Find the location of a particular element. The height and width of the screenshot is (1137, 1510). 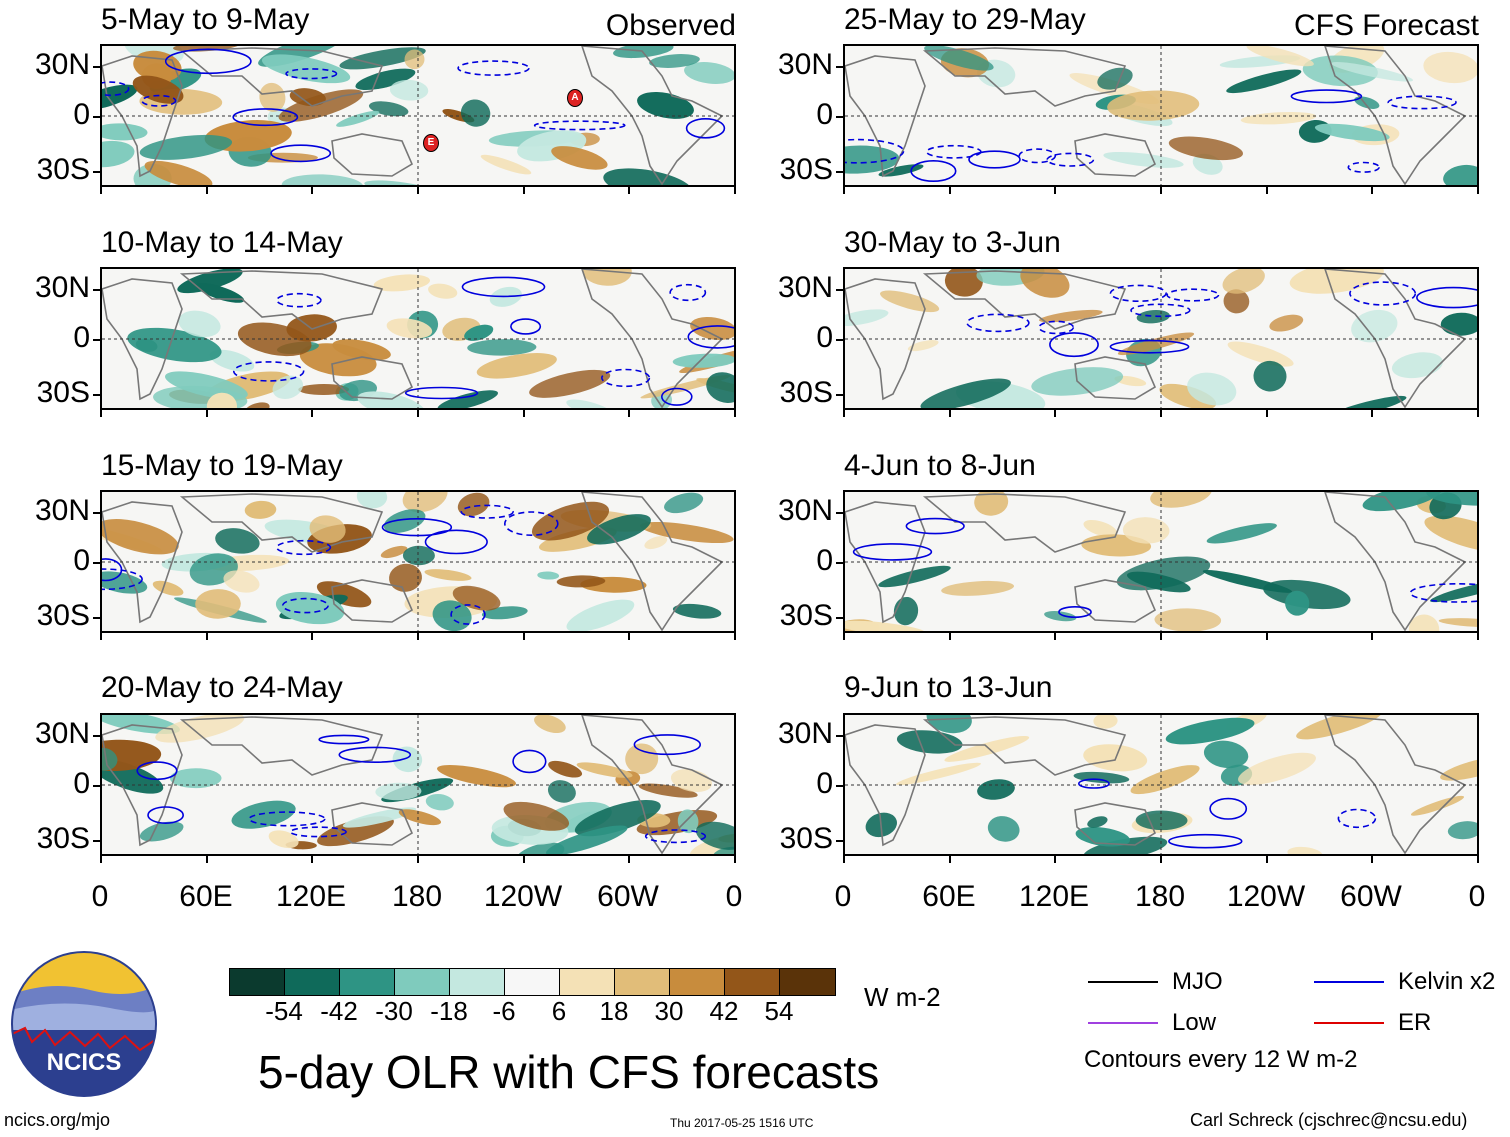

lat-label-2-2: 0 is located at coordinates (81, 337).